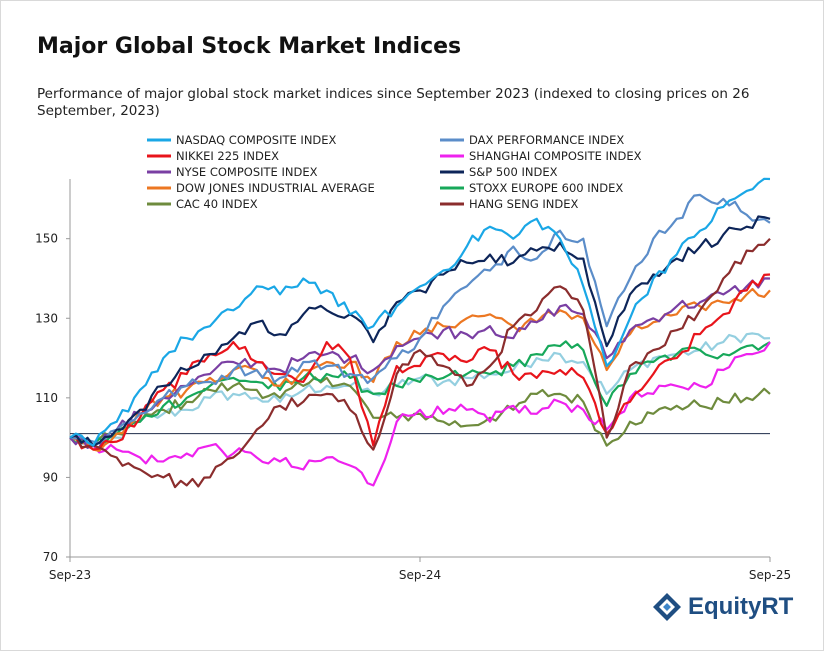 Image resolution: width=824 pixels, height=651 pixels. What do you see at coordinates (227, 156) in the screenshot?
I see `legend-label: NIKKEI 225 INDEX` at bounding box center [227, 156].